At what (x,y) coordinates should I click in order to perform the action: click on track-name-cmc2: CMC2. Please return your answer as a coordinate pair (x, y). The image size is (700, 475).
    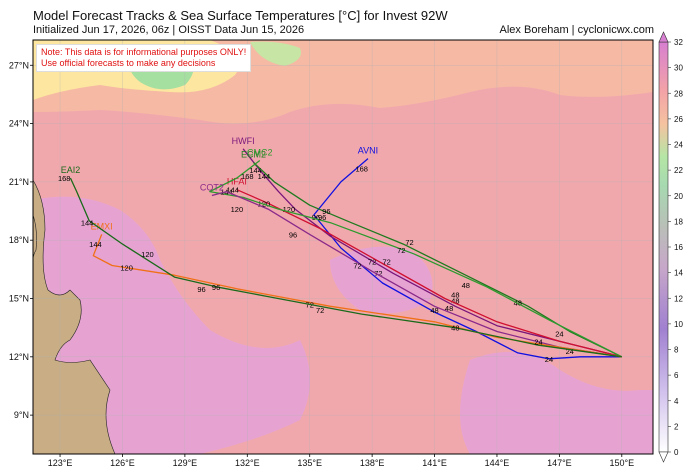
    Looking at the image, I should click on (260, 153).